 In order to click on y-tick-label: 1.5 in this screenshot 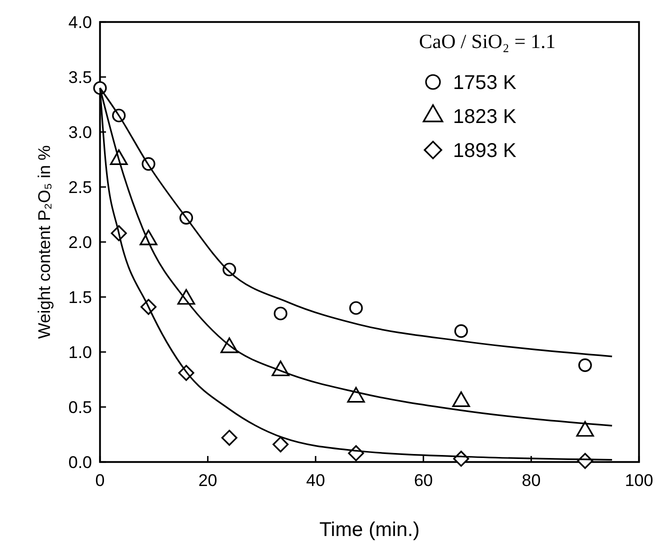, I will do `click(80, 297)`.